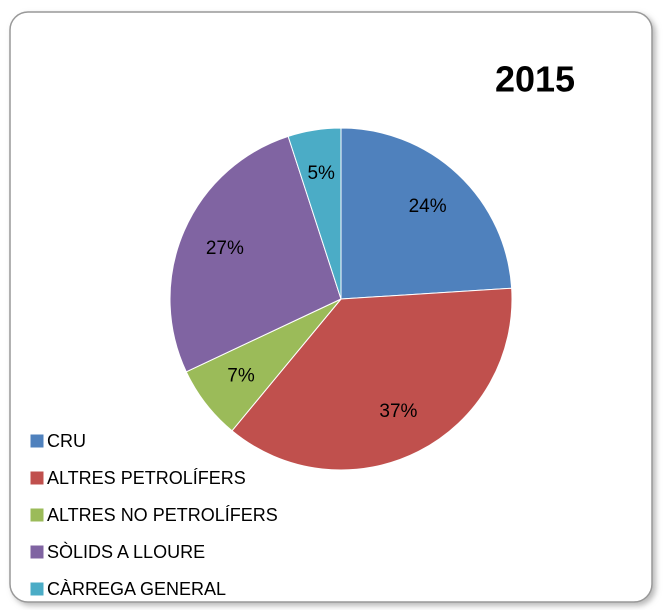  Describe the element at coordinates (126, 551) in the screenshot. I see `legend-label: SÒLIDS A LLOURE` at that location.